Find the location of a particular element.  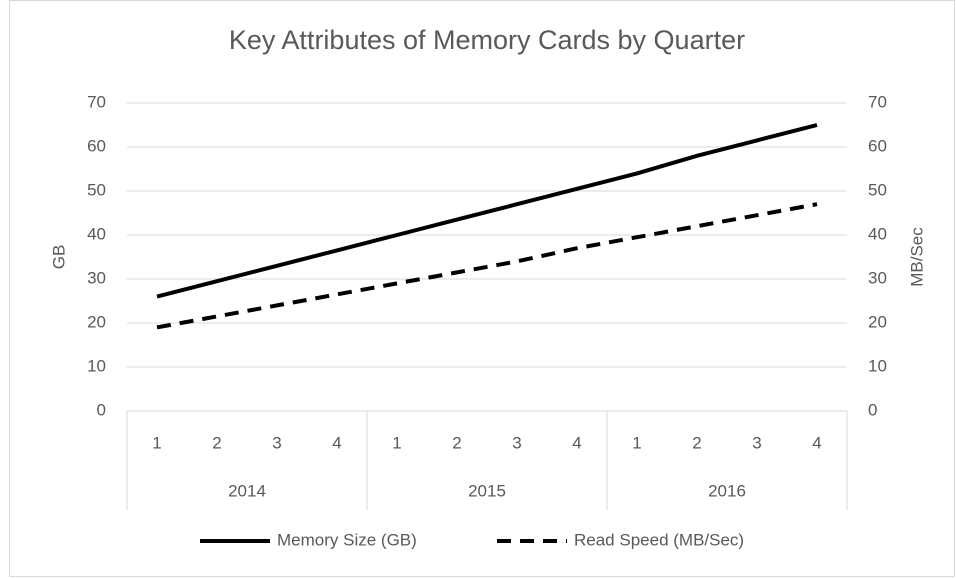

y2-tick-label: 30 is located at coordinates (877, 277).